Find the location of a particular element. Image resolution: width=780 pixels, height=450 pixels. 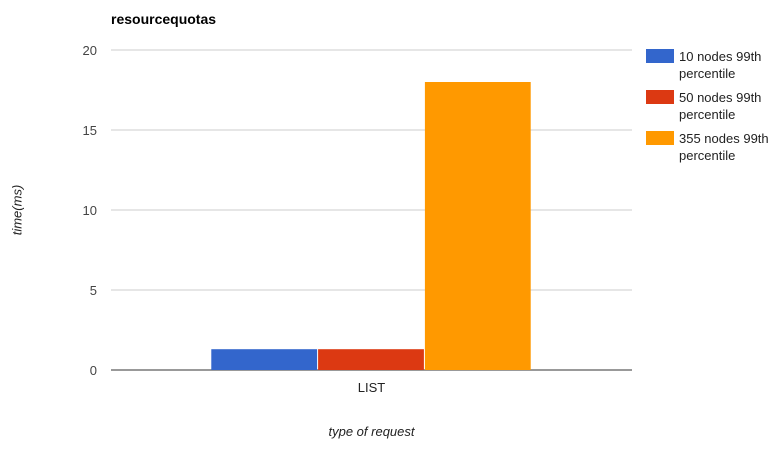

y-tick-label: 10 is located at coordinates (90, 210).